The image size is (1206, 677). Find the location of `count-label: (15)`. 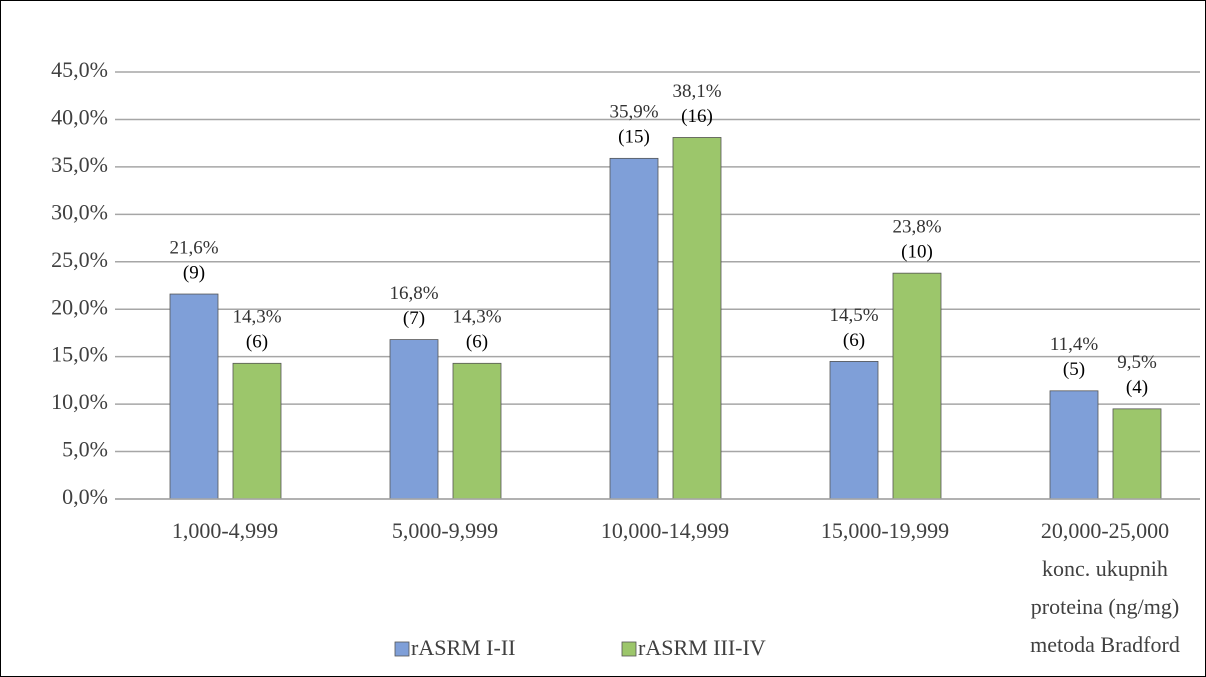

count-label: (15) is located at coordinates (634, 137).